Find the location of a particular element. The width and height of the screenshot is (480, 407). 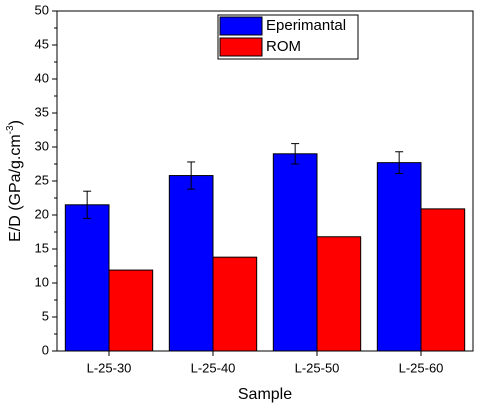

x-tick-label: L-25-60 is located at coordinates (421, 367).